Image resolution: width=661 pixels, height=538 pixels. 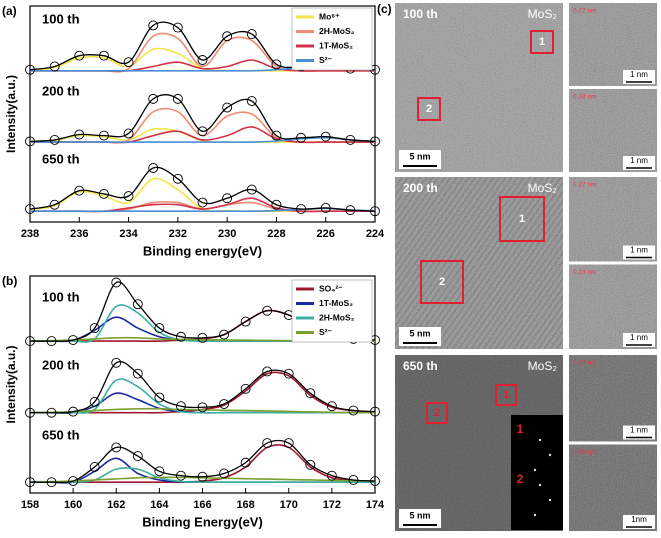 What do you see at coordinates (178, 234) in the screenshot?
I see `x-tick-label: 232` at bounding box center [178, 234].